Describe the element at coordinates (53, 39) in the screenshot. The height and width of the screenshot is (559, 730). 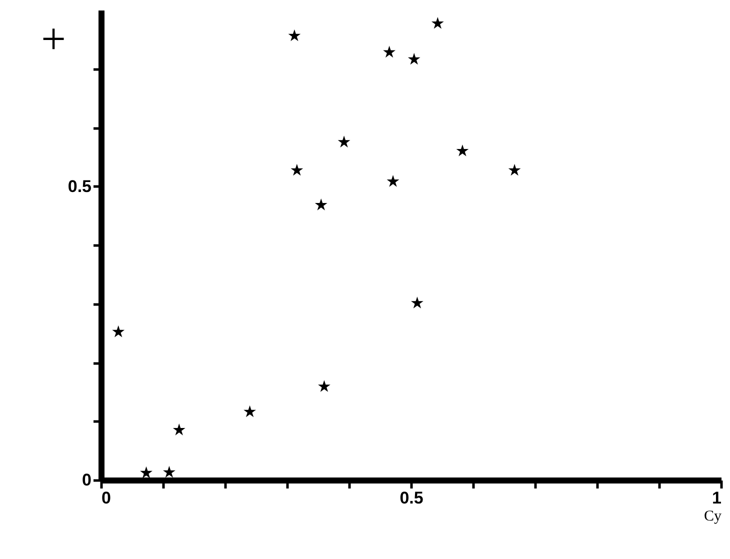
I see `y-axis-title: +` at that location.